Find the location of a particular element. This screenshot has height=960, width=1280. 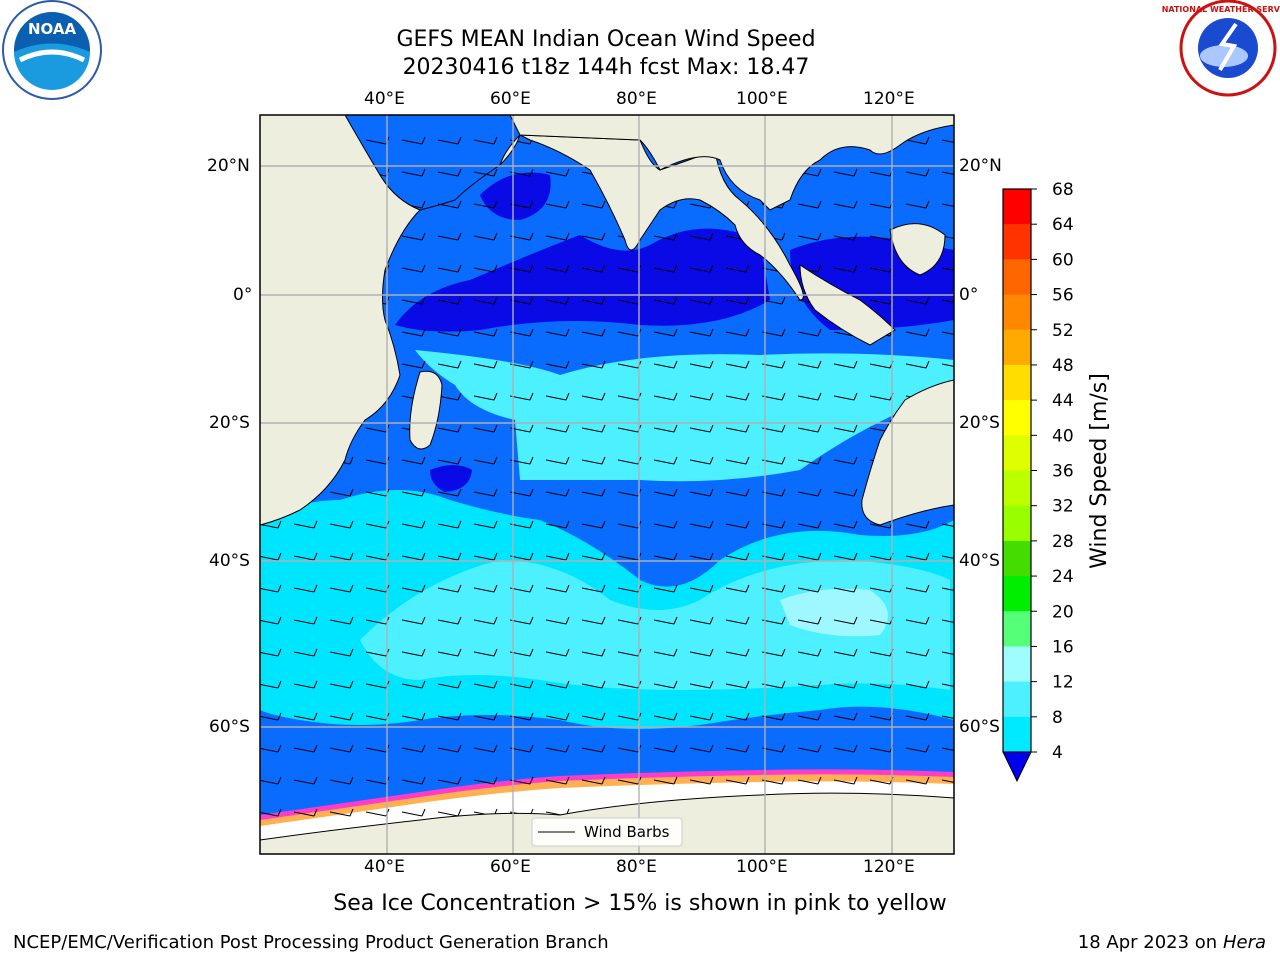

footer-date-text: 18 Apr 2023 on is located at coordinates (1150, 942).